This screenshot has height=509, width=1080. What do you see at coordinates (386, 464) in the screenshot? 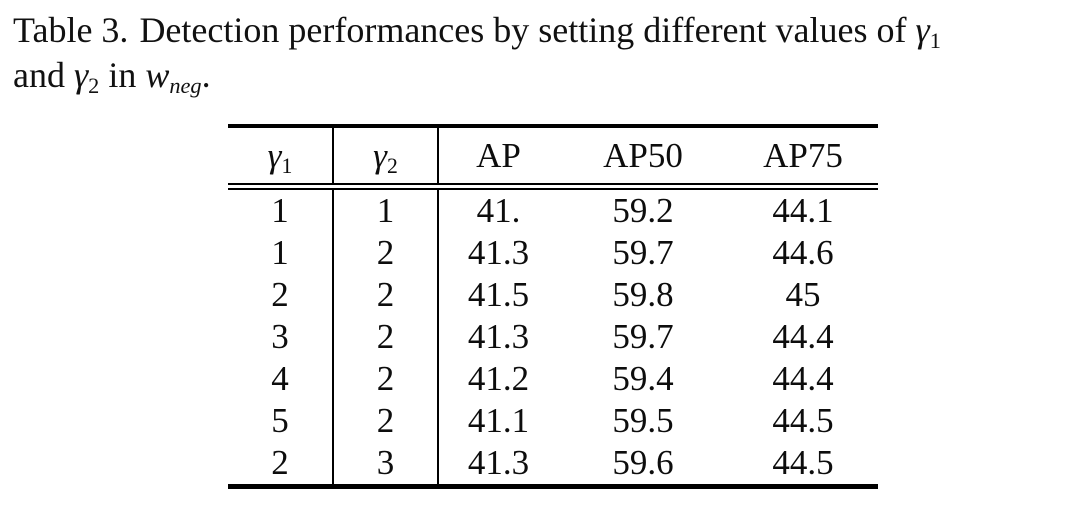
I see `cell-gamma2: 3` at bounding box center [386, 464].